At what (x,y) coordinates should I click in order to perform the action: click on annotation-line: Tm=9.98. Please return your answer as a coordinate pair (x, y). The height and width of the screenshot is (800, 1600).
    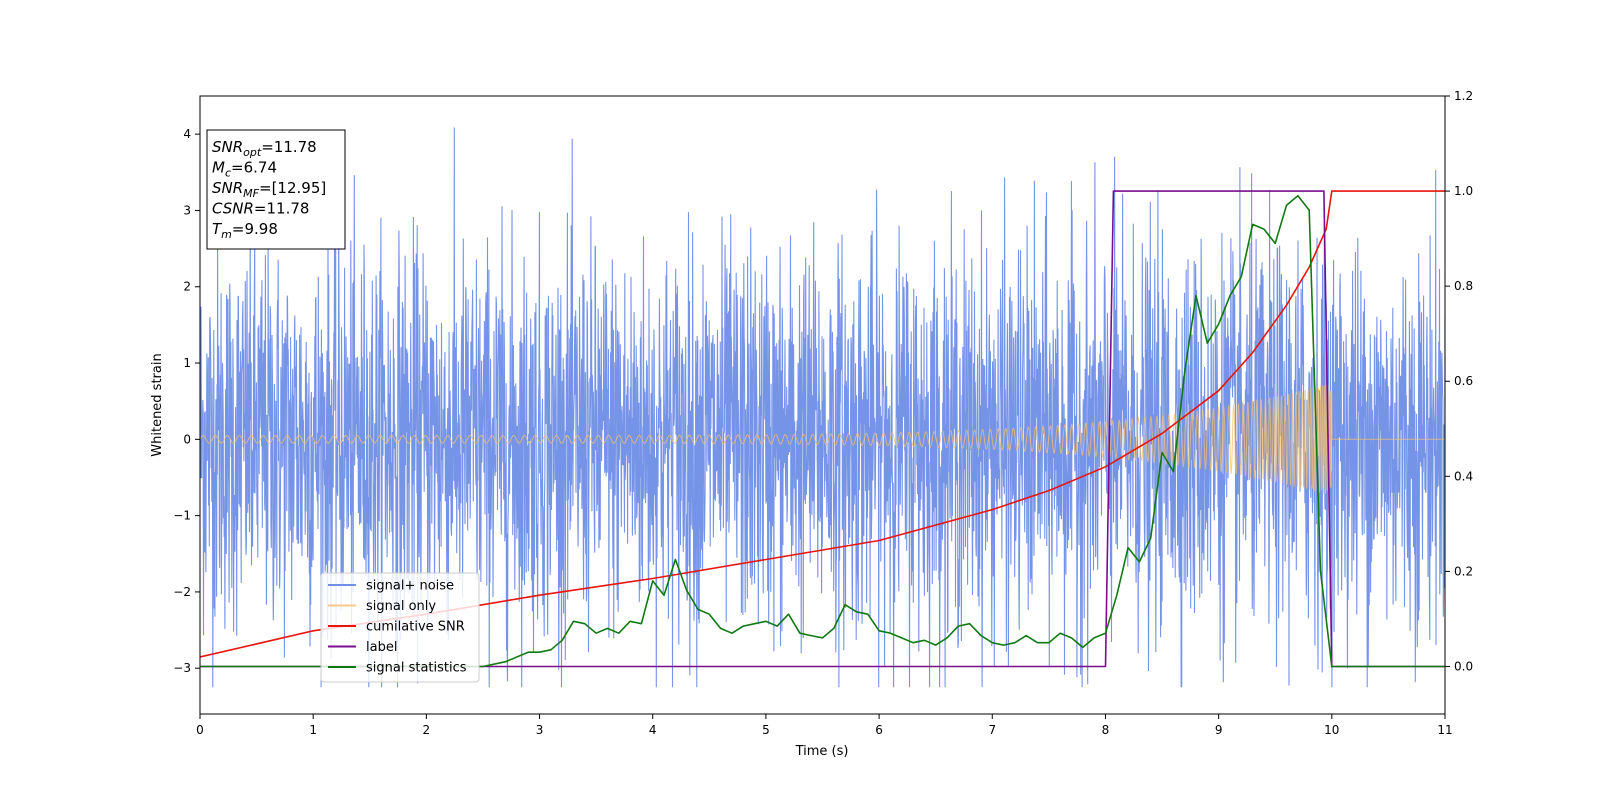
    Looking at the image, I should click on (245, 230).